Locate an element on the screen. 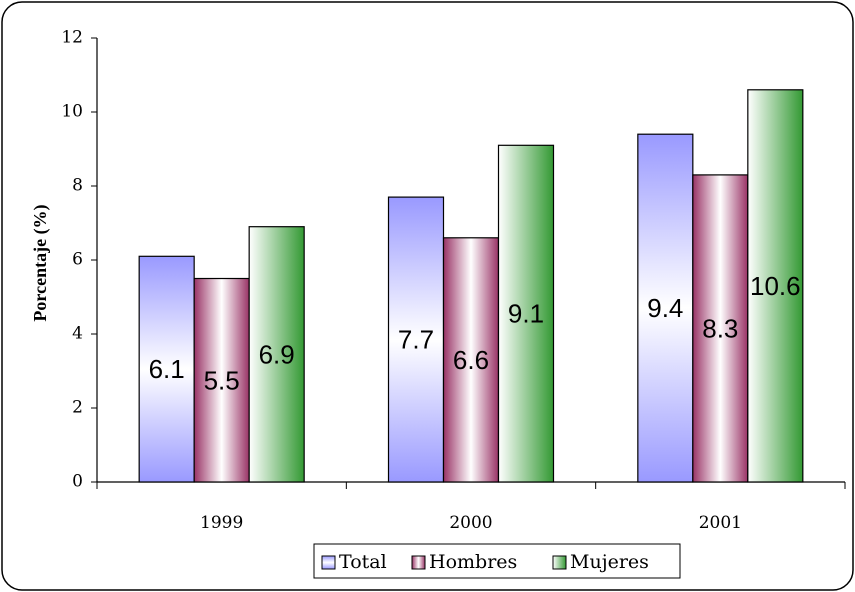 Image resolution: width=855 pixels, height=592 pixels. data-label: 9.4 is located at coordinates (665, 308).